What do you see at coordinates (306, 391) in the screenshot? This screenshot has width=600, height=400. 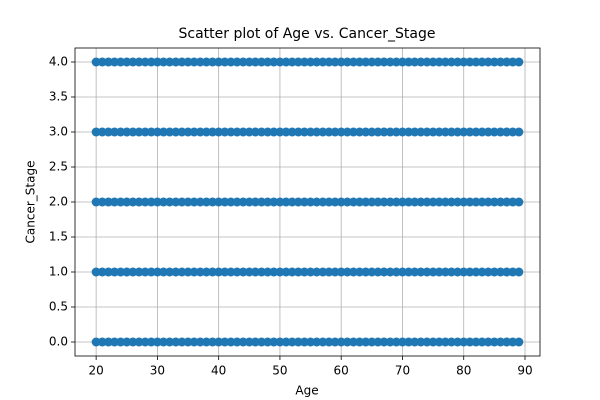 I see `x-axis-label: Age` at bounding box center [306, 391].